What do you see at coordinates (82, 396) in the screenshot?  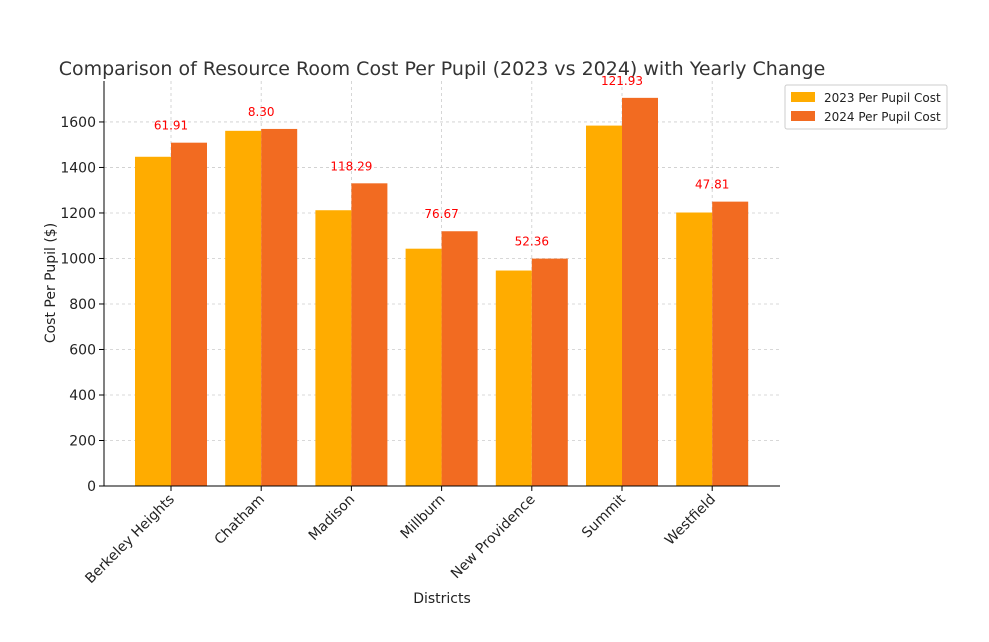 I see `y-tick-label: 400` at bounding box center [82, 396].